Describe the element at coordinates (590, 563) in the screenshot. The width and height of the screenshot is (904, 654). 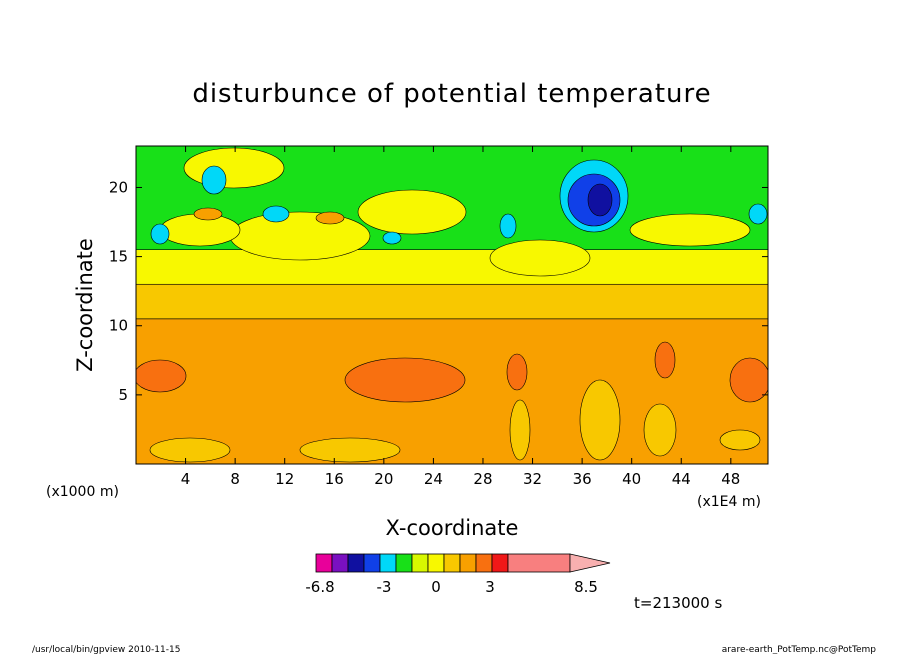
I see `colorbar-extension` at that location.